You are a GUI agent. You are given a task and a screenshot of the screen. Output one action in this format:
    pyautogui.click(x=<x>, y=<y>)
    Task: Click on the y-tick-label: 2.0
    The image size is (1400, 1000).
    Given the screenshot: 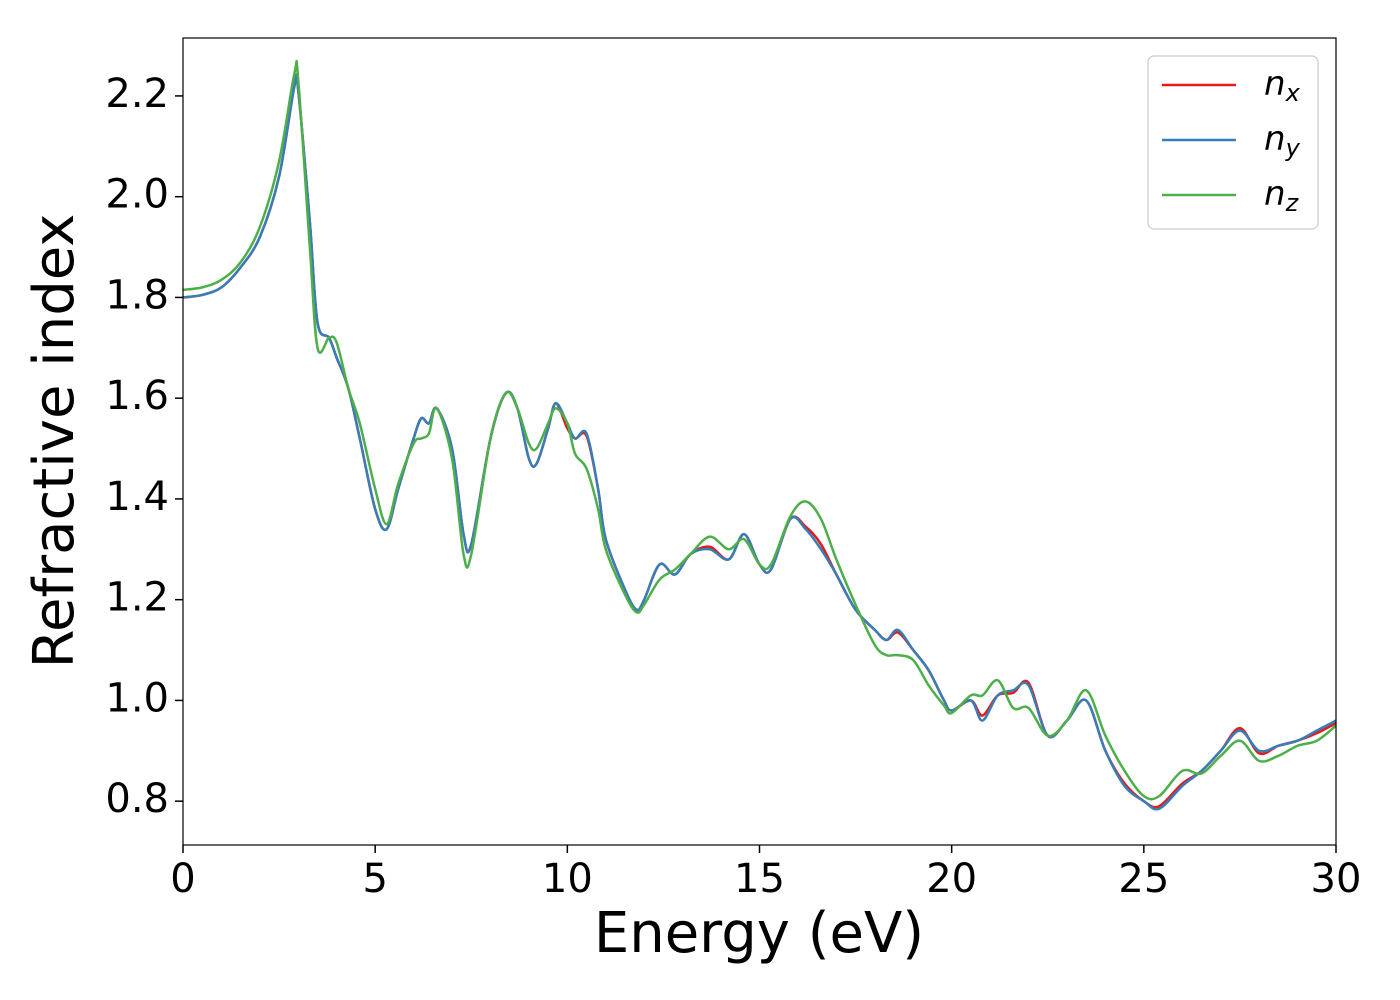 What is the action you would take?
    pyautogui.click(x=137, y=195)
    